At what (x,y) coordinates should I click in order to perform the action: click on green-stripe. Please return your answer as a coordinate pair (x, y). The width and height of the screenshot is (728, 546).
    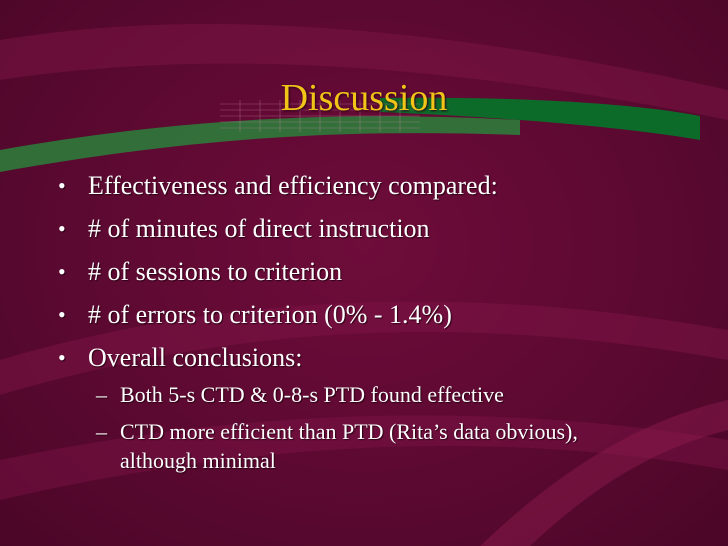
    Looking at the image, I should click on (260, 144).